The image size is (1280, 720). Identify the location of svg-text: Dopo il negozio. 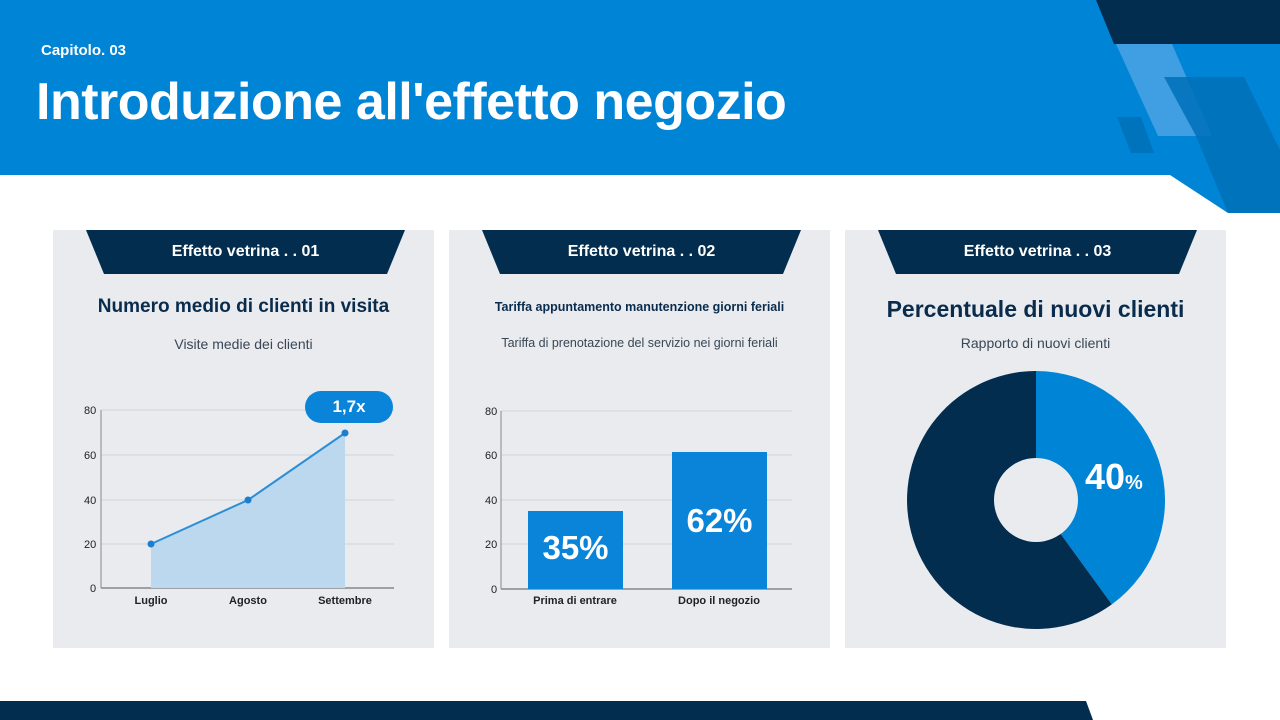
(719, 601).